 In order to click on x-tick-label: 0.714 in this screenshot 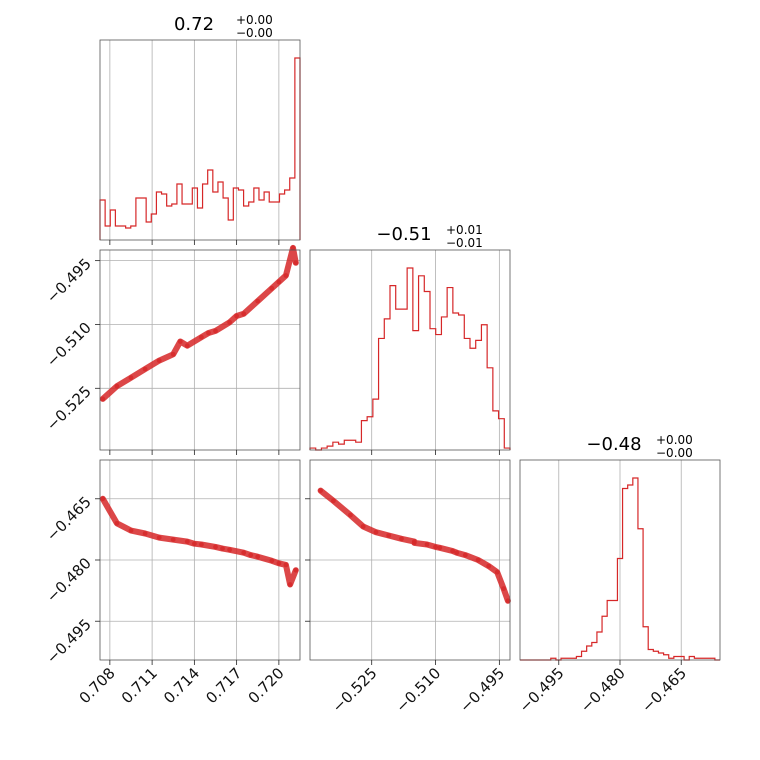, I will do `click(181, 685)`.